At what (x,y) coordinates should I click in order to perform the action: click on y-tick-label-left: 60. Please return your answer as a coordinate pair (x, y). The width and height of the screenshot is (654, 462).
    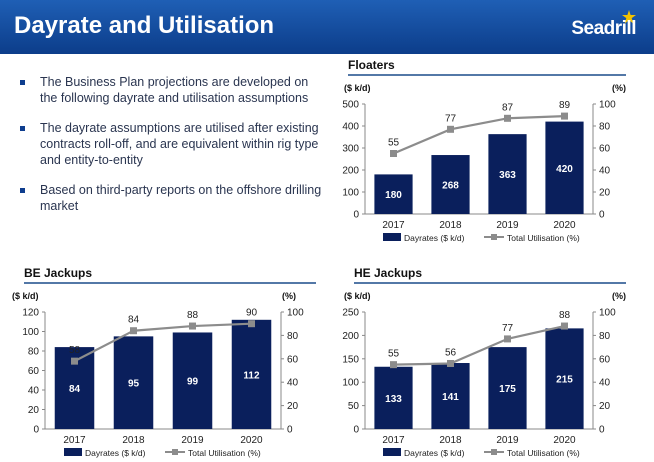
    Looking at the image, I should click on (34, 371).